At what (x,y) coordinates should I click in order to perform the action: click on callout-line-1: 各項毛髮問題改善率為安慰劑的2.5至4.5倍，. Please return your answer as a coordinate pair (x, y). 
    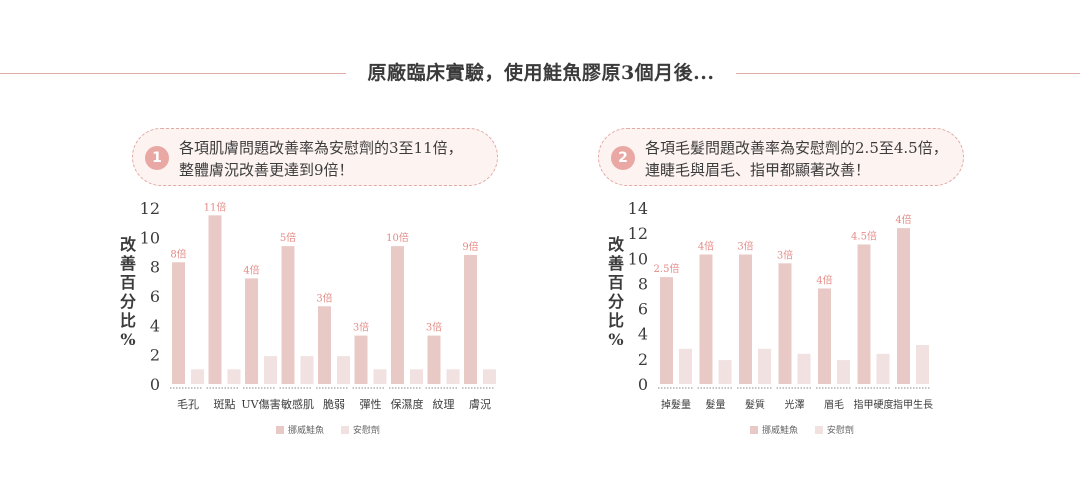
    Looking at the image, I should click on (796, 148).